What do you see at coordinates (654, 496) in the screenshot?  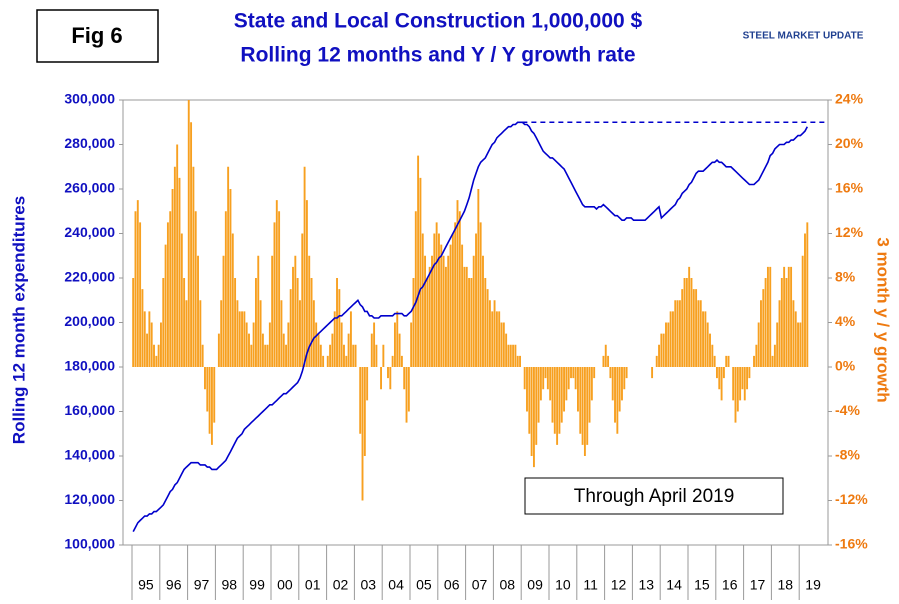 I see `annotation: Through April 2019` at bounding box center [654, 496].